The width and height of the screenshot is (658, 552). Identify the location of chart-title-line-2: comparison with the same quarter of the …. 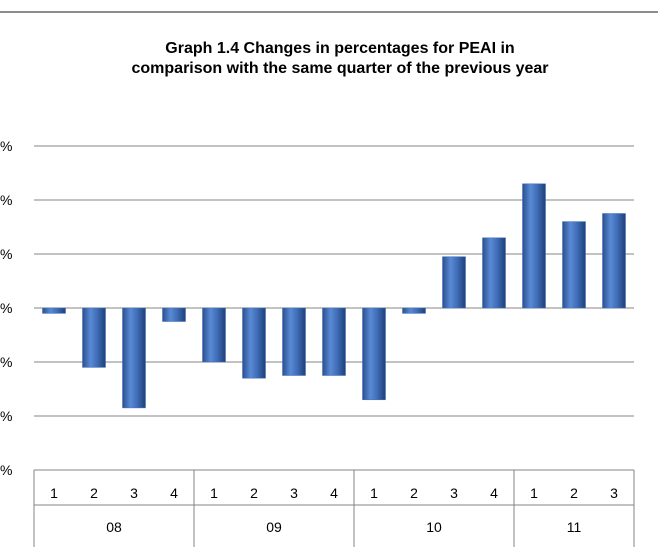
(340, 68).